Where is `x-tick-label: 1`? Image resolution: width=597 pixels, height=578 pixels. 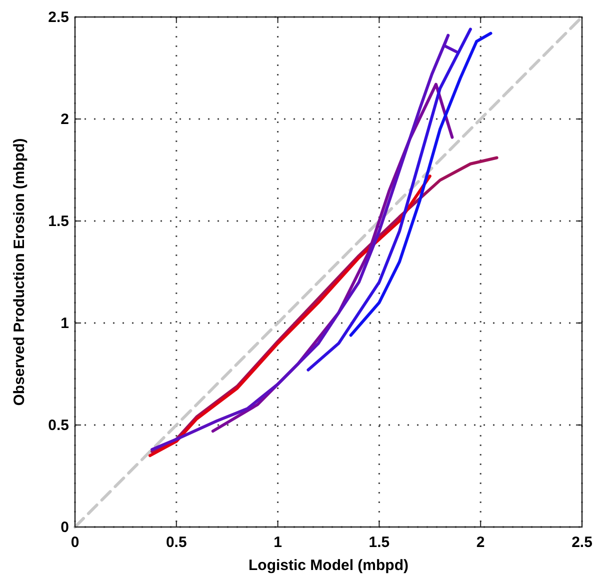 x-tick-label: 1 is located at coordinates (278, 542).